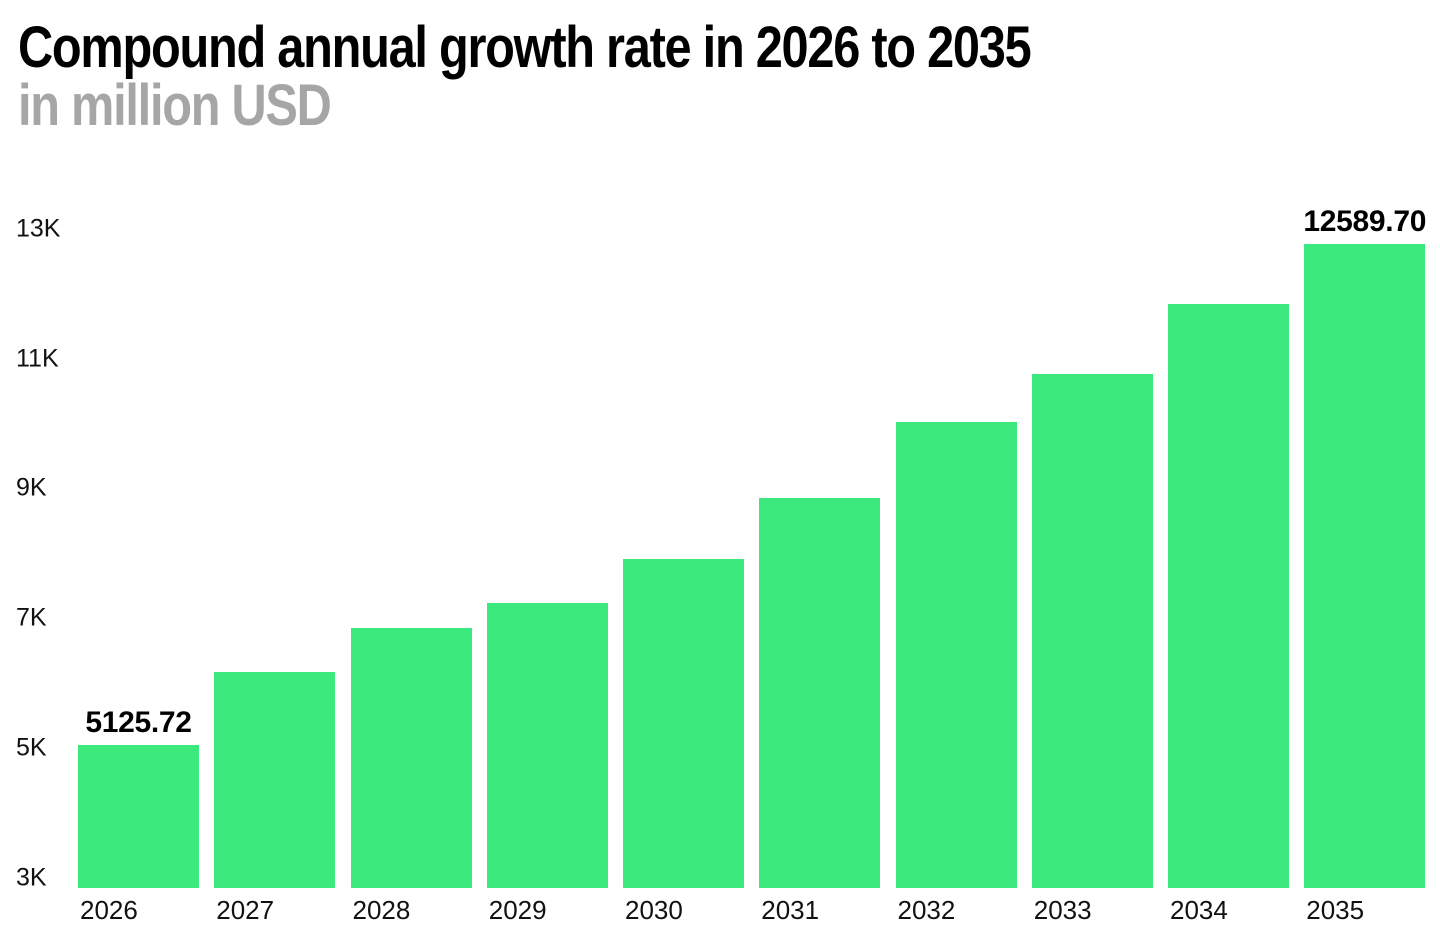 The height and width of the screenshot is (944, 1440). Describe the element at coordinates (275, 780) in the screenshot. I see `bar-2027` at that location.